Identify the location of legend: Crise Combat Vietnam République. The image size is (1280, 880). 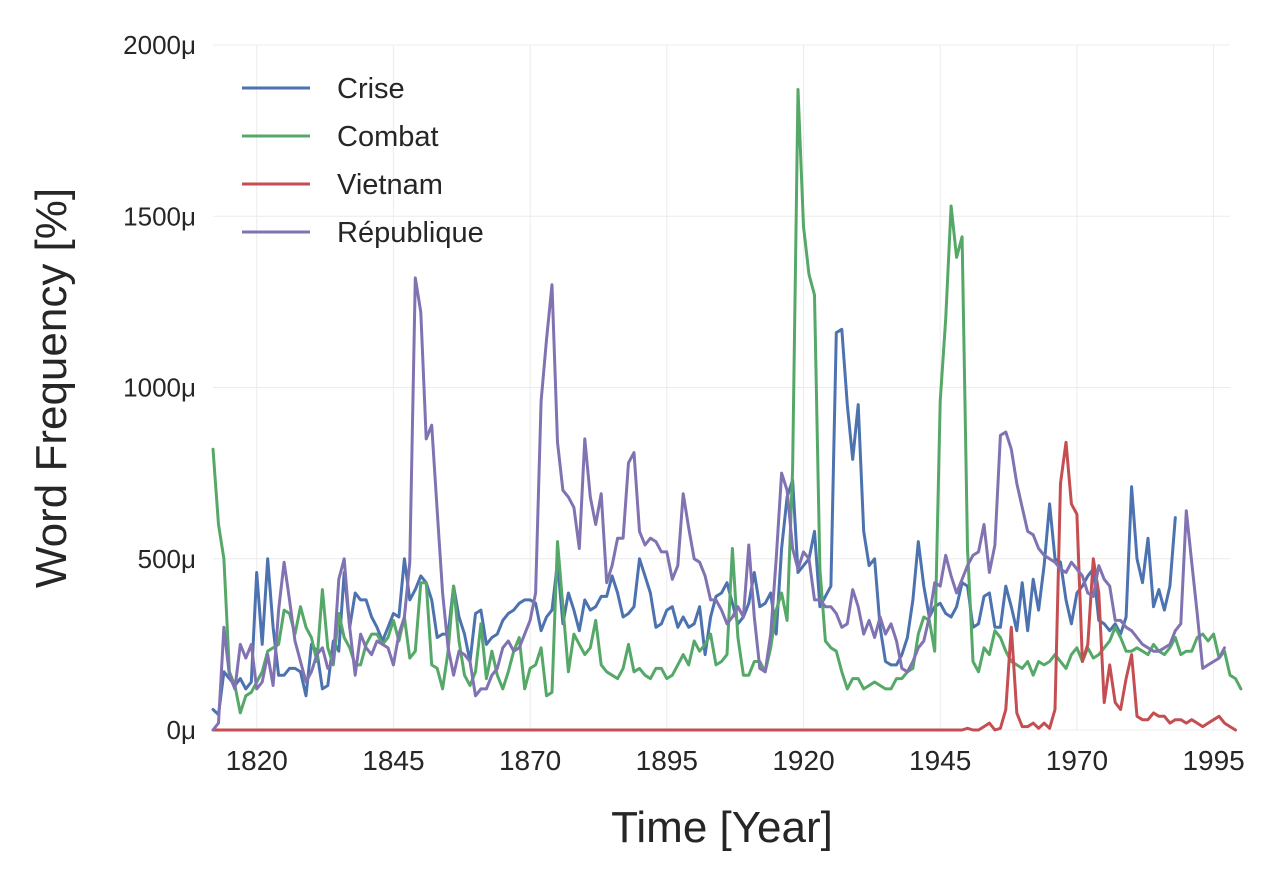
(363, 161).